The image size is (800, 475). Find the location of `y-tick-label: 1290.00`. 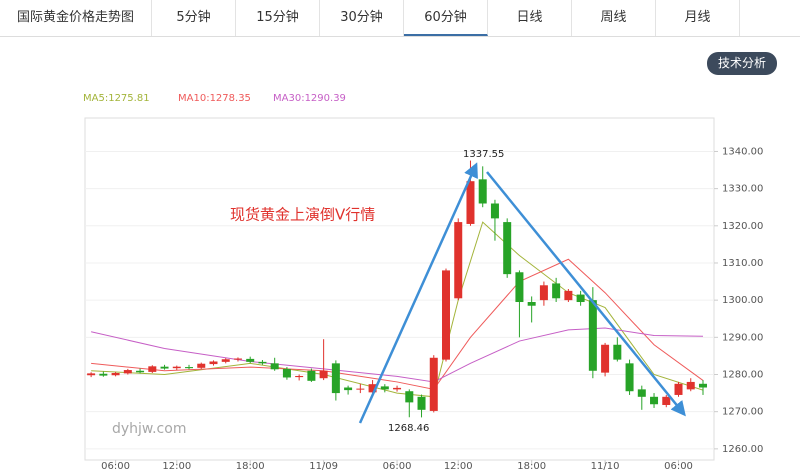

y-tick-label: 1290.00 is located at coordinates (742, 337).